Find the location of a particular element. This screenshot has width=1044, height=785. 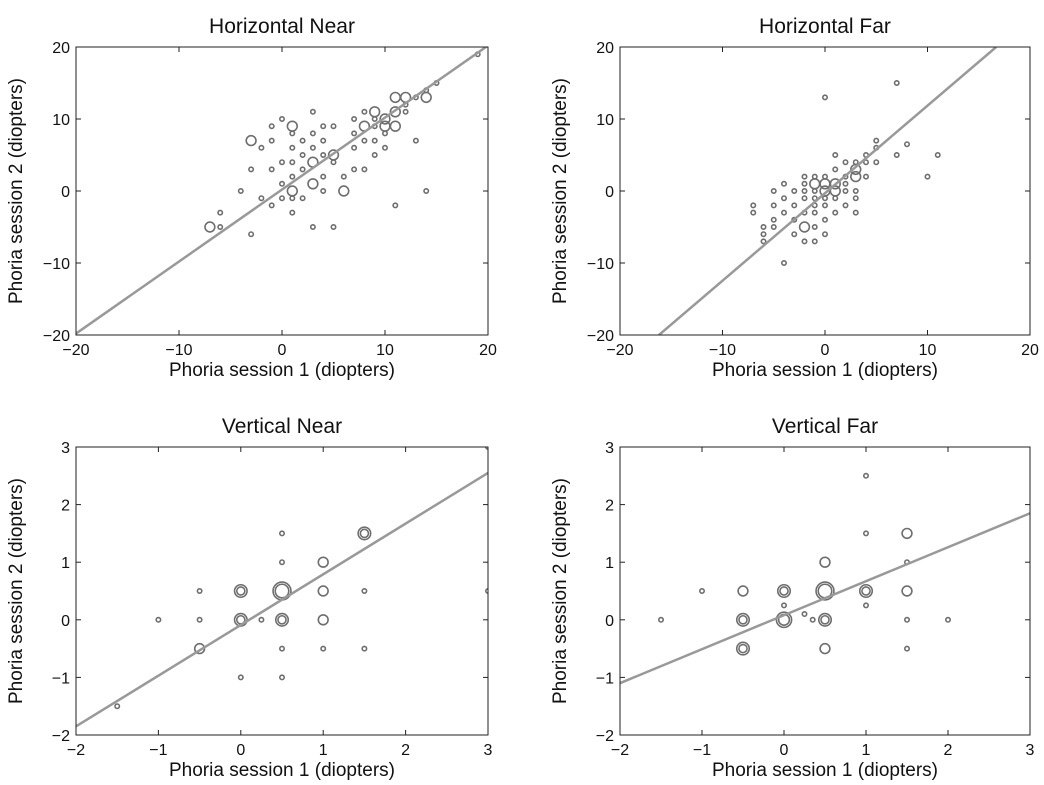

horizontal-far-x-tick-label: 0 is located at coordinates (825, 350).